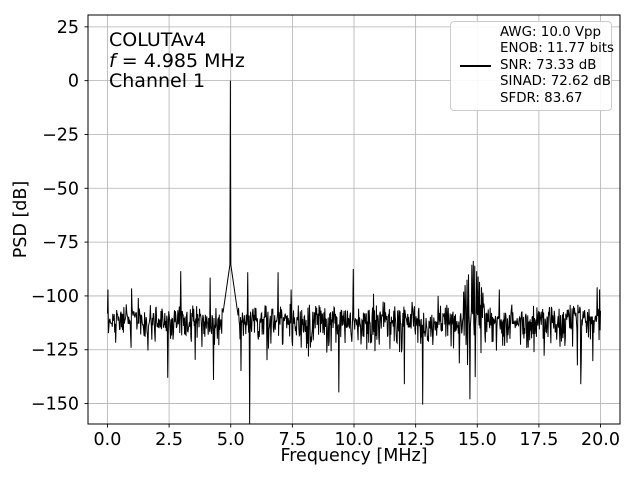 This screenshot has height=480, width=640. What do you see at coordinates (538, 440) in the screenshot?
I see `x-tick-label: 17.5` at bounding box center [538, 440].